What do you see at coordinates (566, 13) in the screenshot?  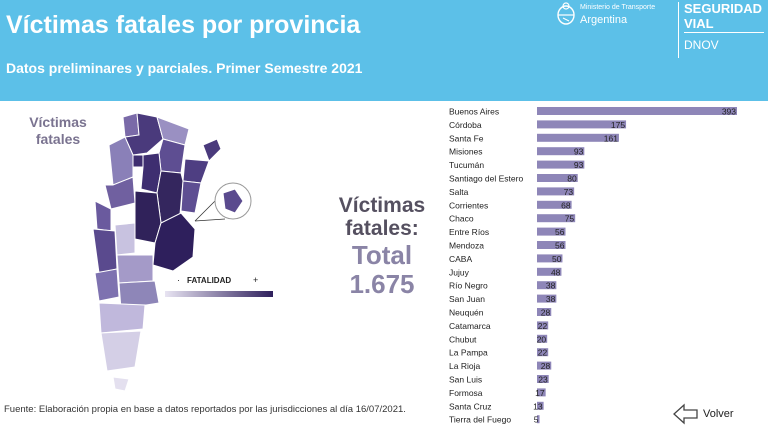 I see `coat-of-arms-icon` at bounding box center [566, 13].